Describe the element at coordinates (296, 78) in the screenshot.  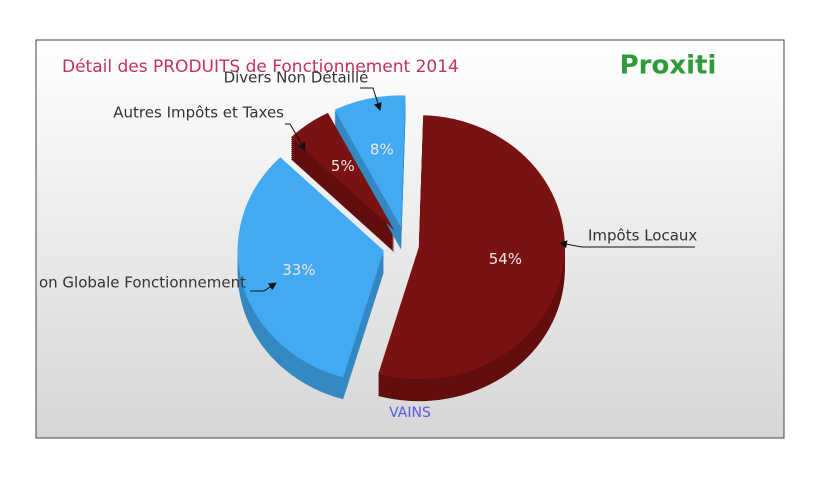
I see `category-label: Divers Non Détaillé` at that location.